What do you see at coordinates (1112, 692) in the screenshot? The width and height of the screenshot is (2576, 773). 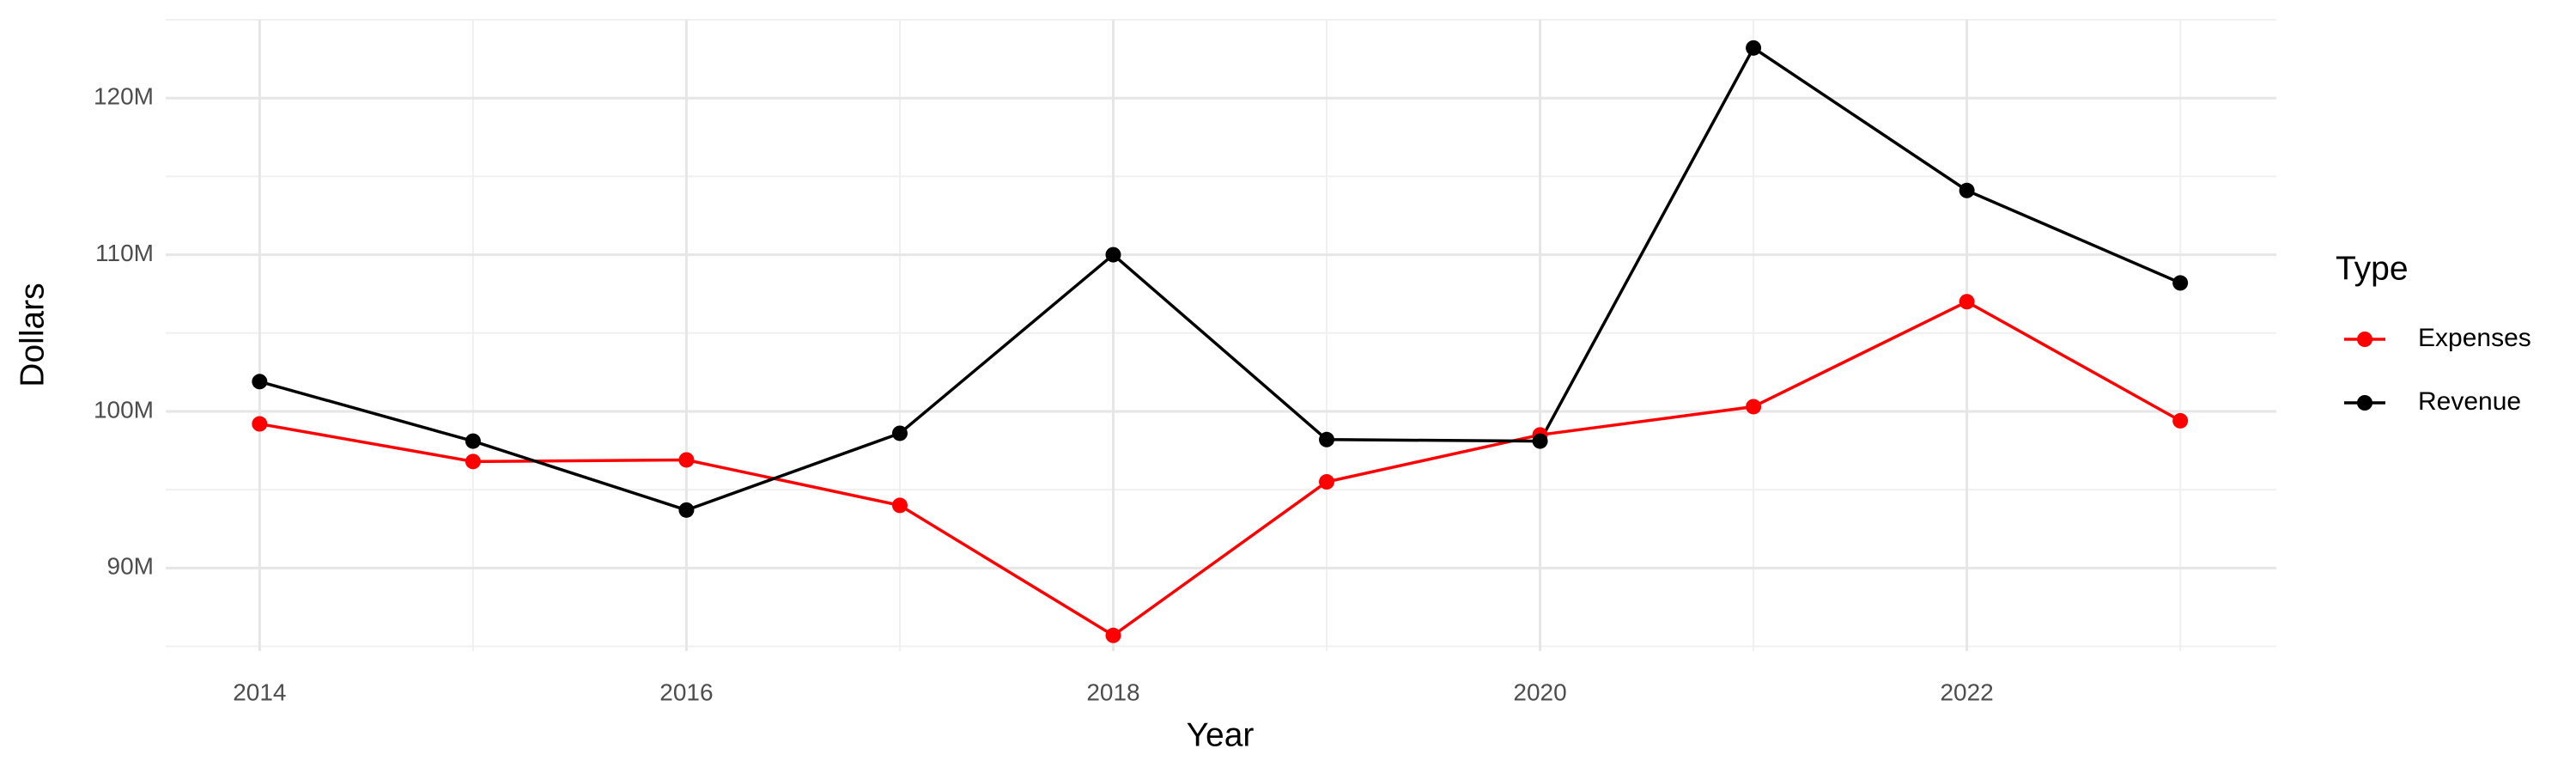 I see `x-tick-label: 2018` at bounding box center [1112, 692].